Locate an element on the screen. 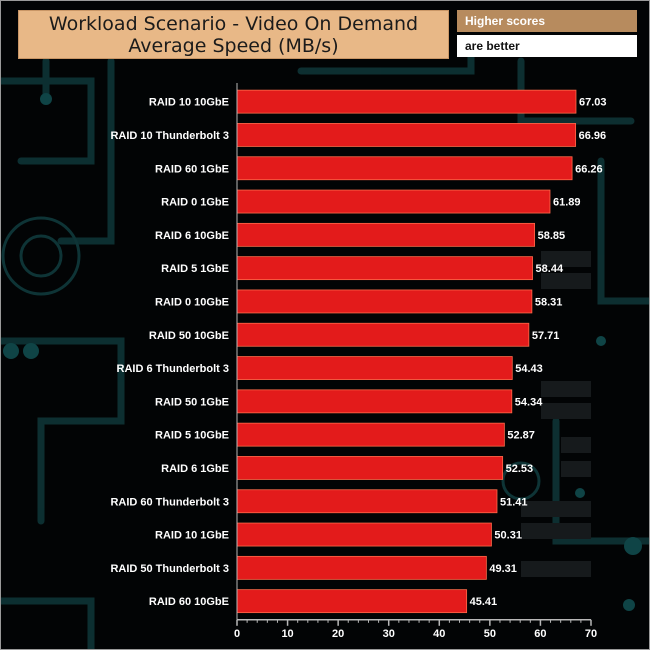 This screenshot has height=650, width=650. value-label: 50.31 is located at coordinates (508, 536).